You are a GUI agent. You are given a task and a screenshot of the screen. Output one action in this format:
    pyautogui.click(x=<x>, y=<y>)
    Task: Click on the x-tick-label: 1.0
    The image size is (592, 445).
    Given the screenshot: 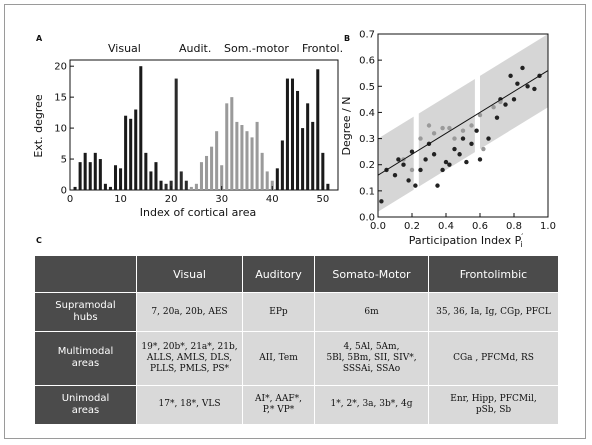 What is the action you would take?
    pyautogui.click(x=548, y=226)
    